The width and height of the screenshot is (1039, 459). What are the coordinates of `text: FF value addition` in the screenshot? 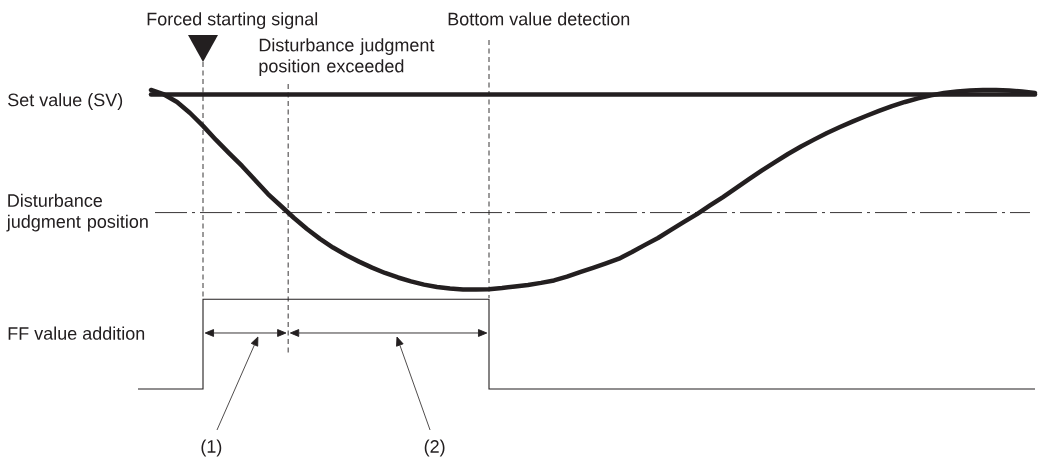 It's located at (76, 333).